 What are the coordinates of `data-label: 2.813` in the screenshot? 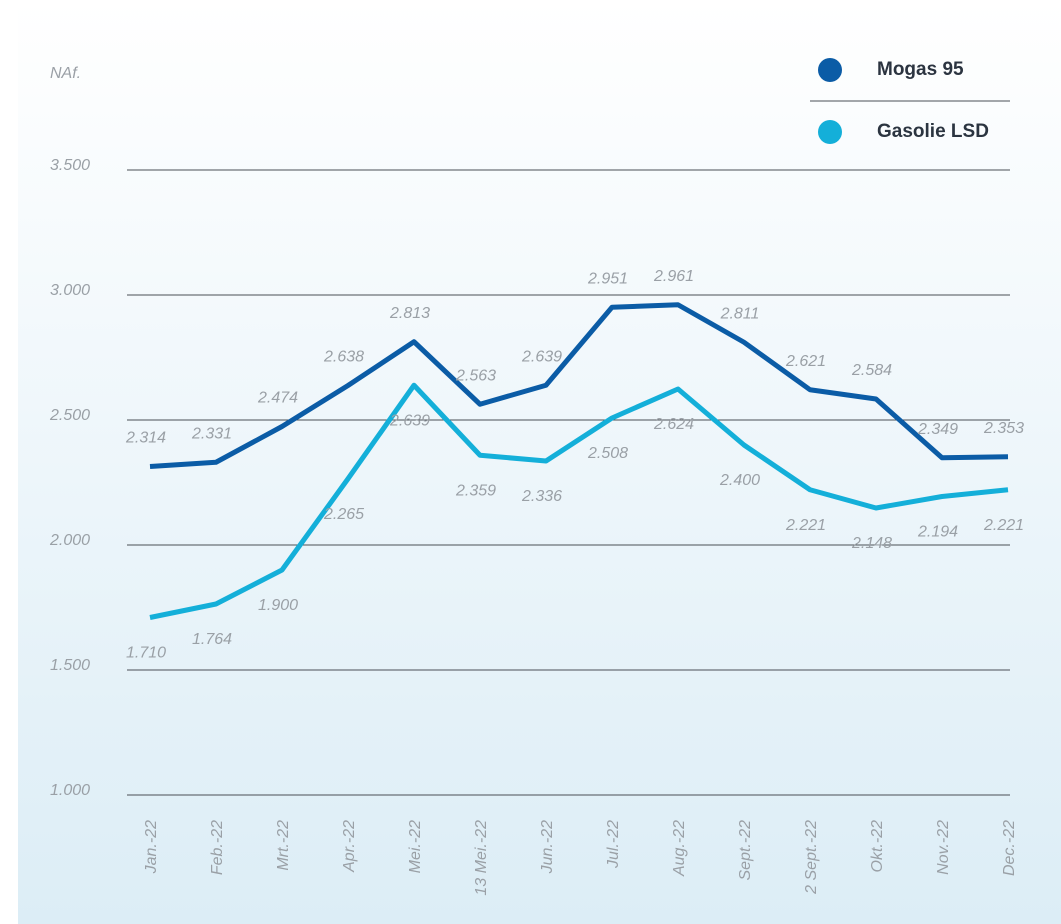 It's located at (409, 313).